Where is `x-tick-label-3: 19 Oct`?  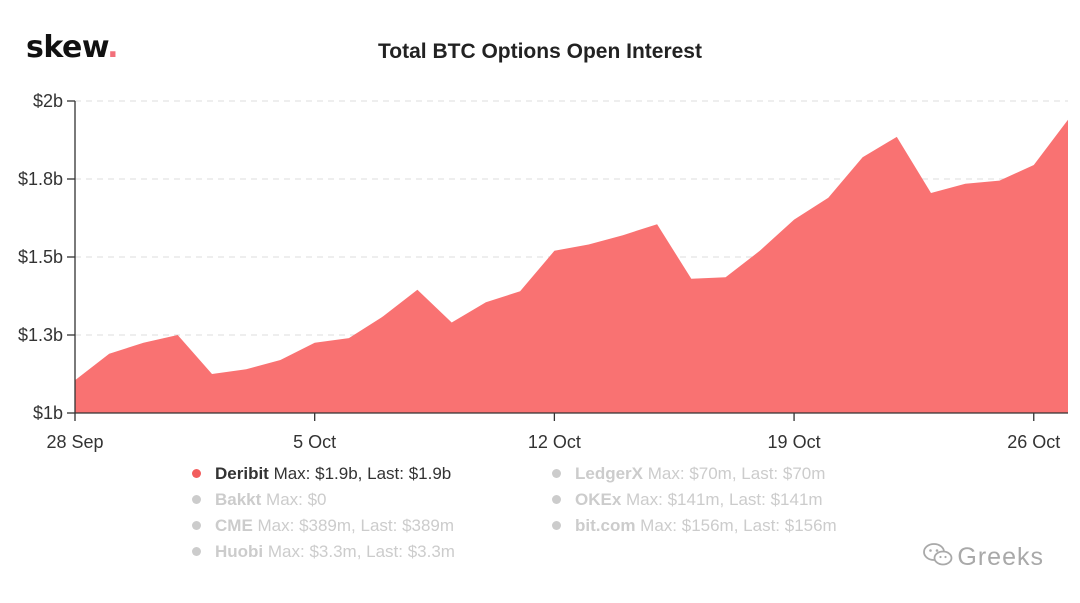 x-tick-label-3: 19 Oct is located at coordinates (794, 442).